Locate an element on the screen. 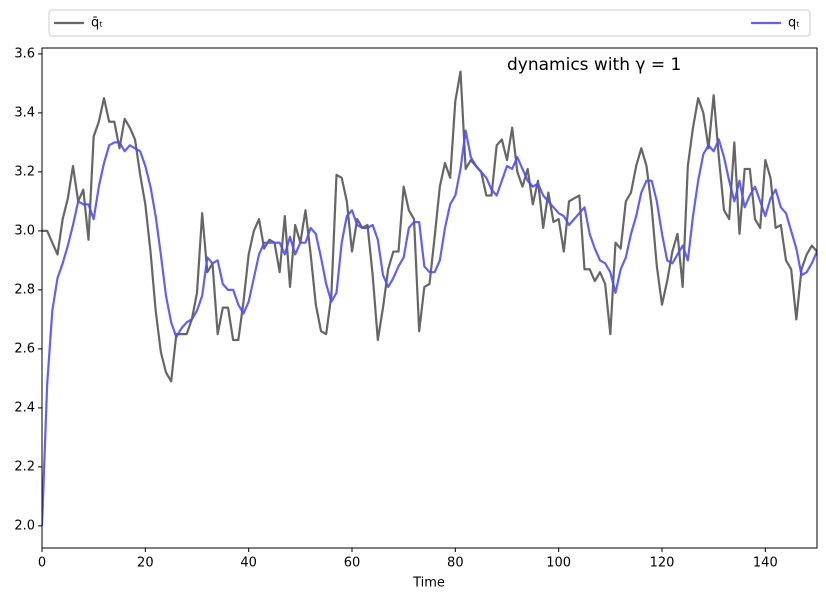 The width and height of the screenshot is (826, 602). x-tick-label: 80 is located at coordinates (455, 563).